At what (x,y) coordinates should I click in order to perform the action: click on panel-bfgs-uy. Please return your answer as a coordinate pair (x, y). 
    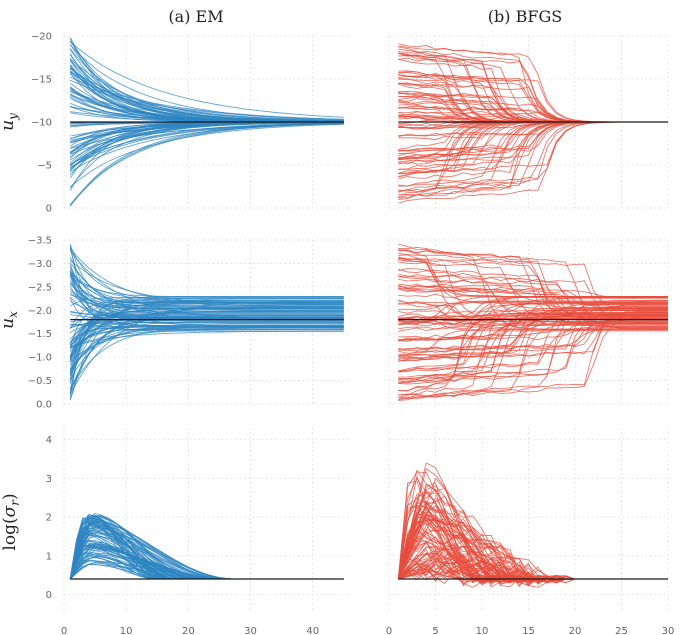
    Looking at the image, I should click on (528, 122).